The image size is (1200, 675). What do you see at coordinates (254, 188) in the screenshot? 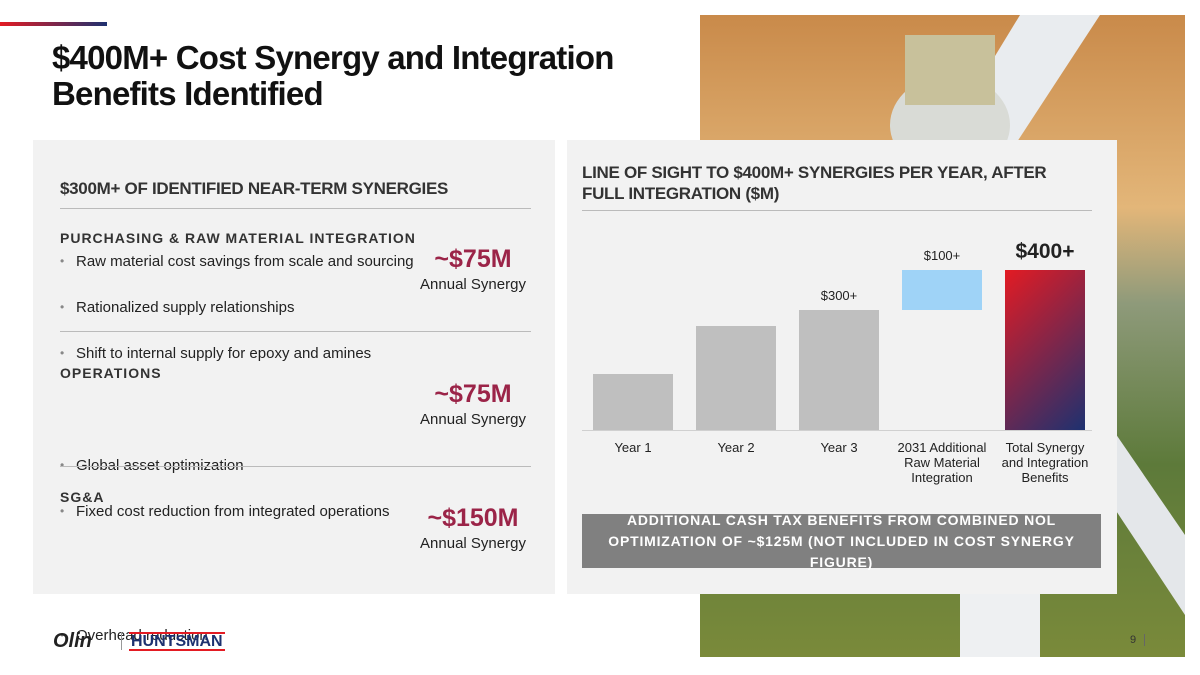
I see `panel-title: $300M+ OF IDENTIFIED NEAR-TERM SYNERGIES` at bounding box center [254, 188].